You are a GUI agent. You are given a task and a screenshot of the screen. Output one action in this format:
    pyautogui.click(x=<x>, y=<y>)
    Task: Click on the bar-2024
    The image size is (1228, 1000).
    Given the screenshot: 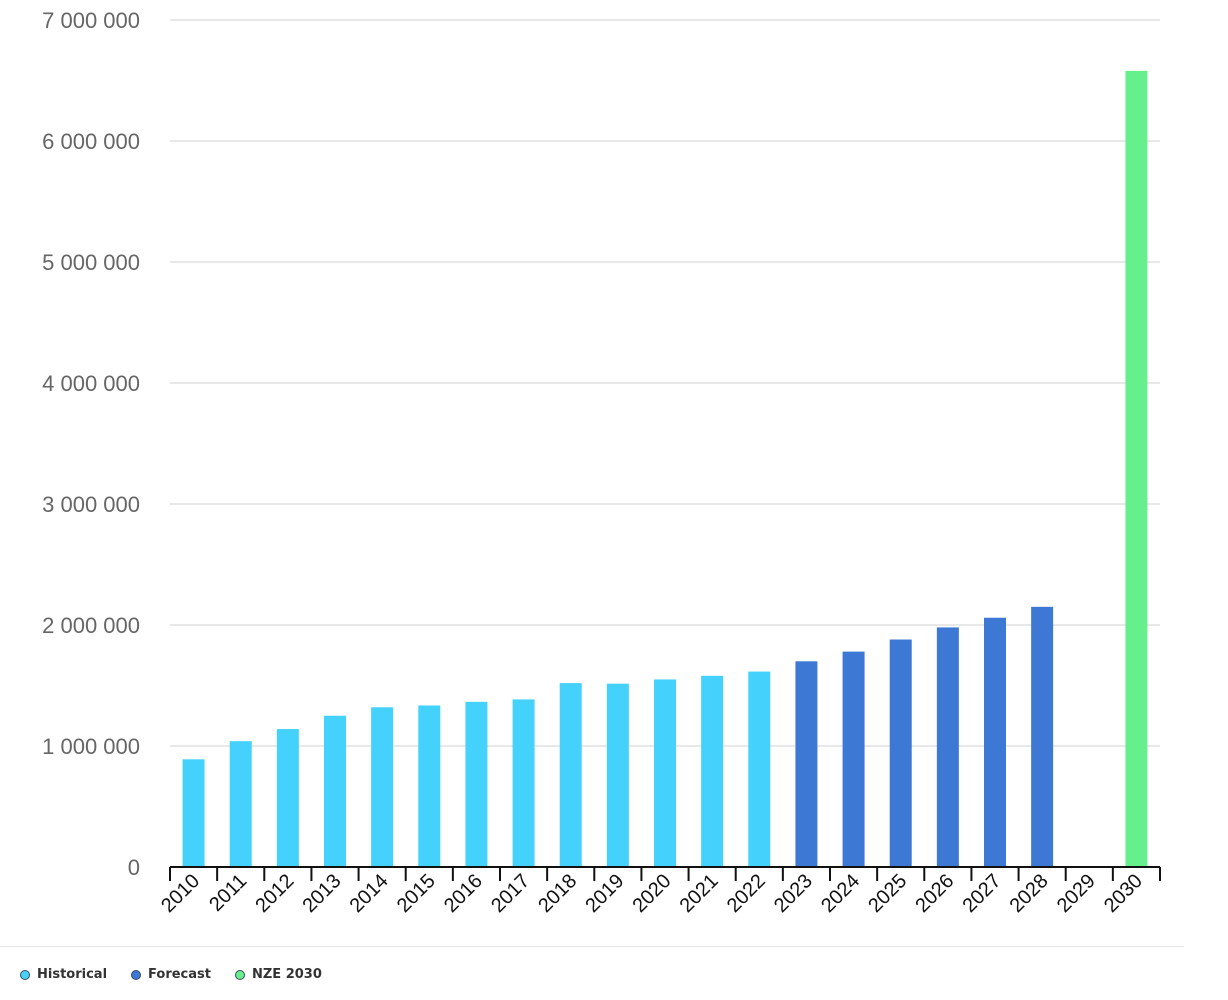 What is the action you would take?
    pyautogui.click(x=853, y=759)
    